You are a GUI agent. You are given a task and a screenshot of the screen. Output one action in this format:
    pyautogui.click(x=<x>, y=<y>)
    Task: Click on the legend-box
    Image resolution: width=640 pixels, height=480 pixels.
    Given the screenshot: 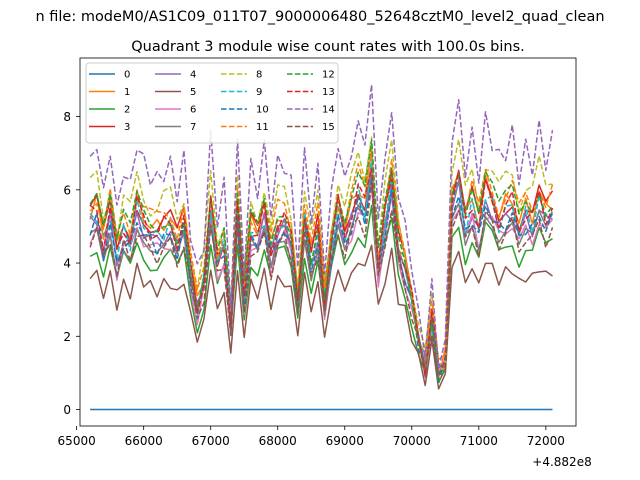 What is the action you would take?
    pyautogui.click(x=212, y=103)
    